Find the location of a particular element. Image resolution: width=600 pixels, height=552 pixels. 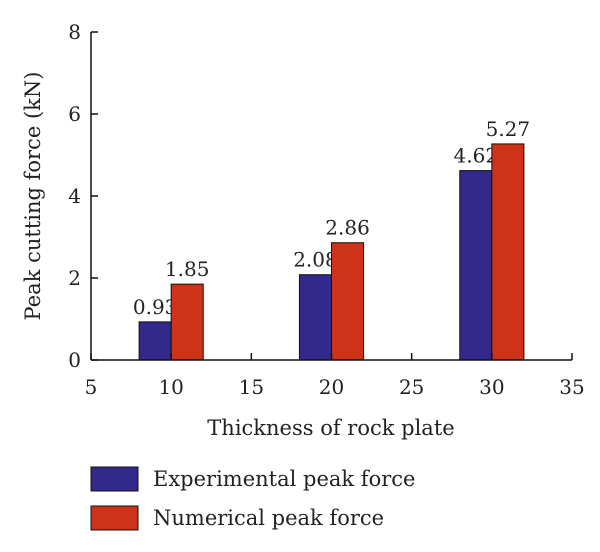

legend-swatch-numerical is located at coordinates (114, 518).